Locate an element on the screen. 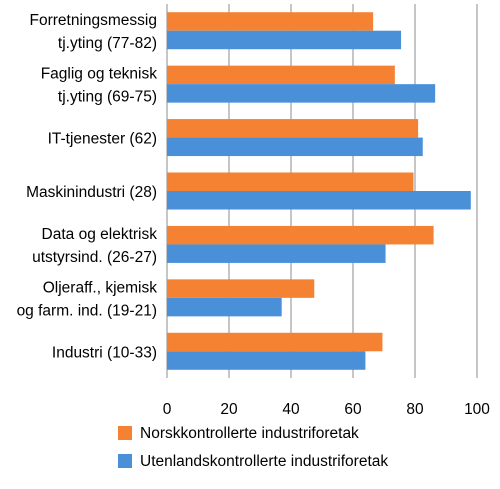 This screenshot has height=489, width=500. x-tick-label: 80 is located at coordinates (415, 409).